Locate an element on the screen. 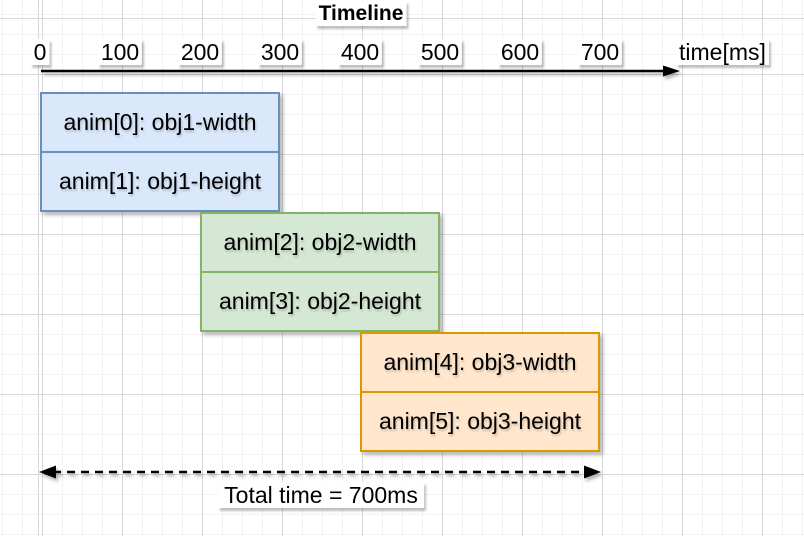 Image resolution: width=804 pixels, height=536 pixels. anim-block-5: anim[5]: obj3-height is located at coordinates (480, 420).